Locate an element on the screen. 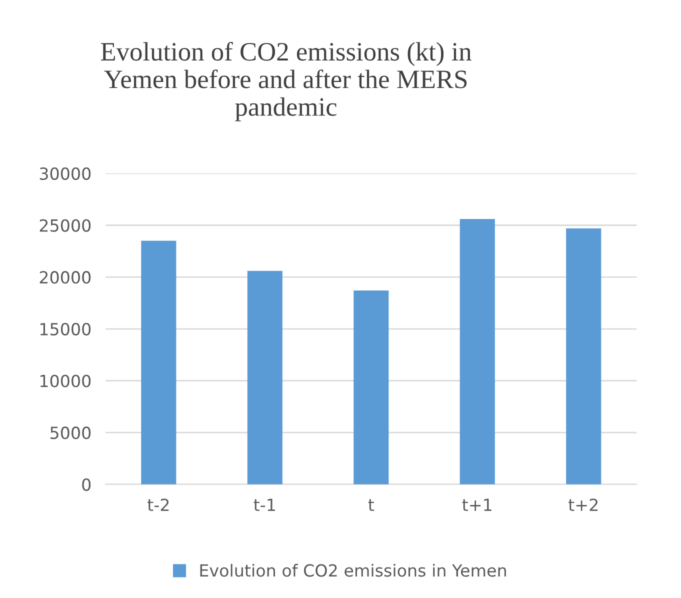 Image resolution: width=681 pixels, height=598 pixels. chart-title: Evolution of CO2 emissions (kt) in Yemen before and after the MERS pandemic is located at coordinates (286, 82).